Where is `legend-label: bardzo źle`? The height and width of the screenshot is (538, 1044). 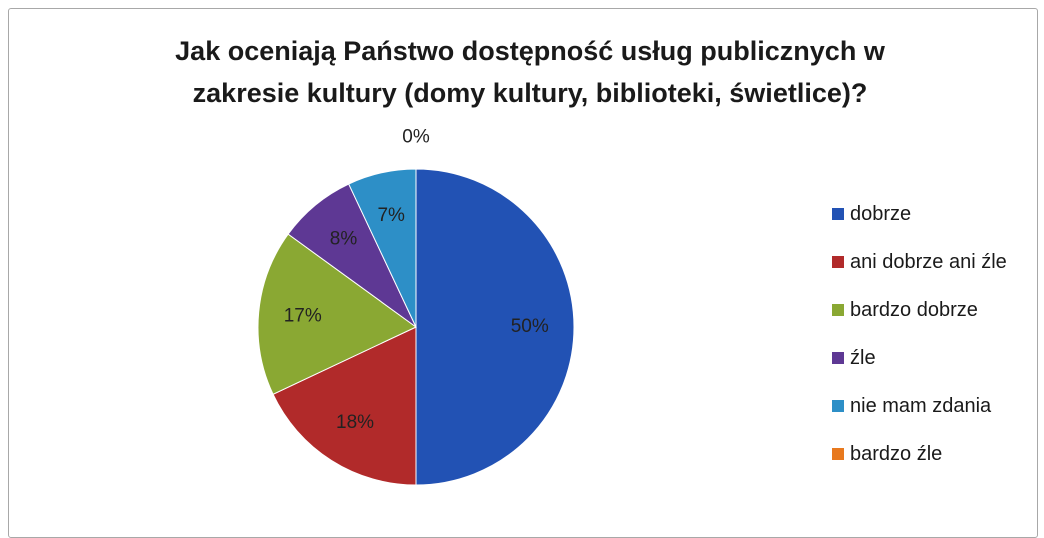 legend-label: bardzo źle is located at coordinates (896, 453).